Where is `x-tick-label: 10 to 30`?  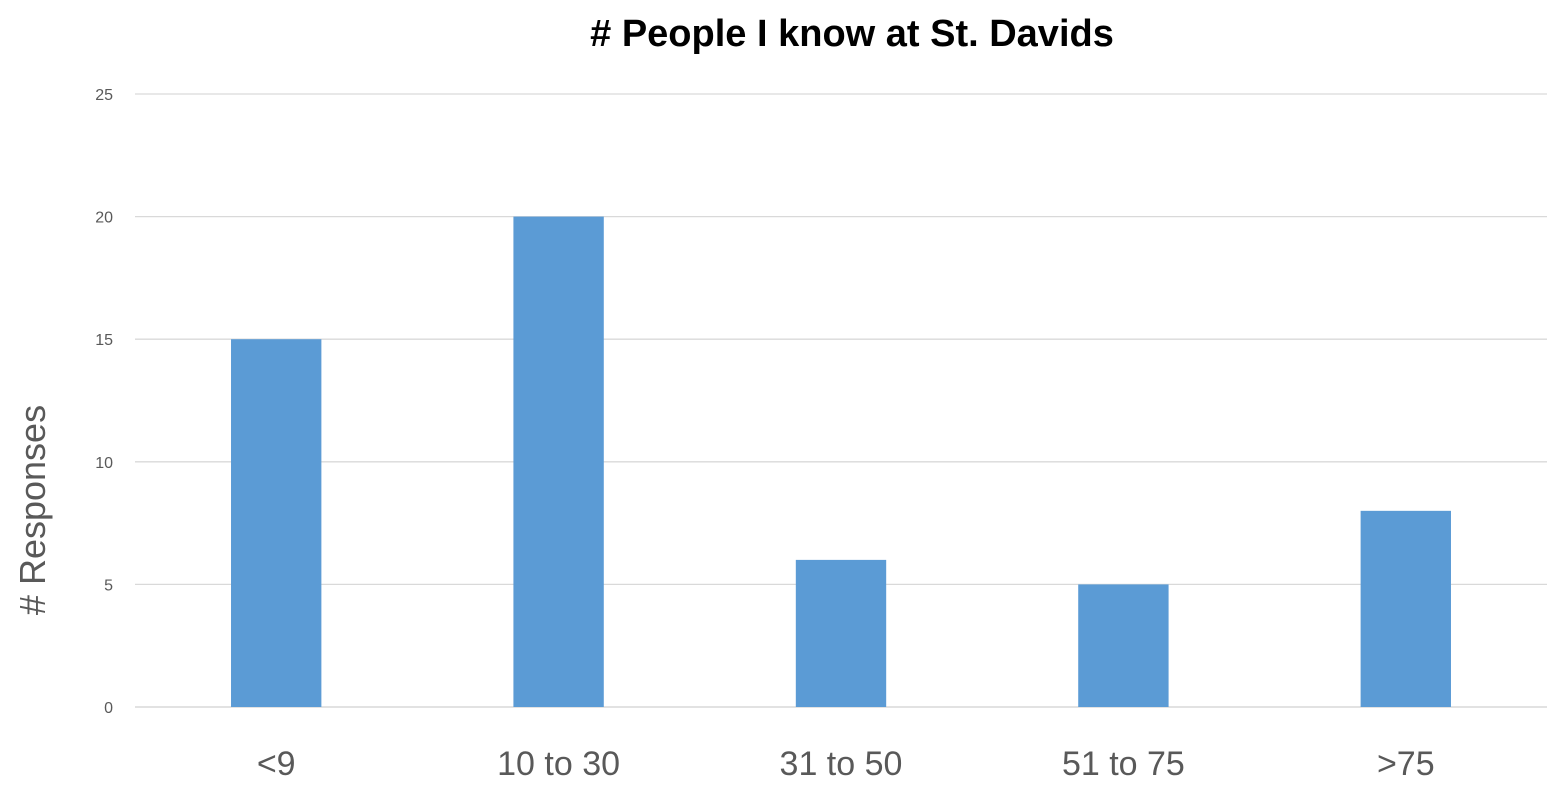 x-tick-label: 10 to 30 is located at coordinates (558, 764).